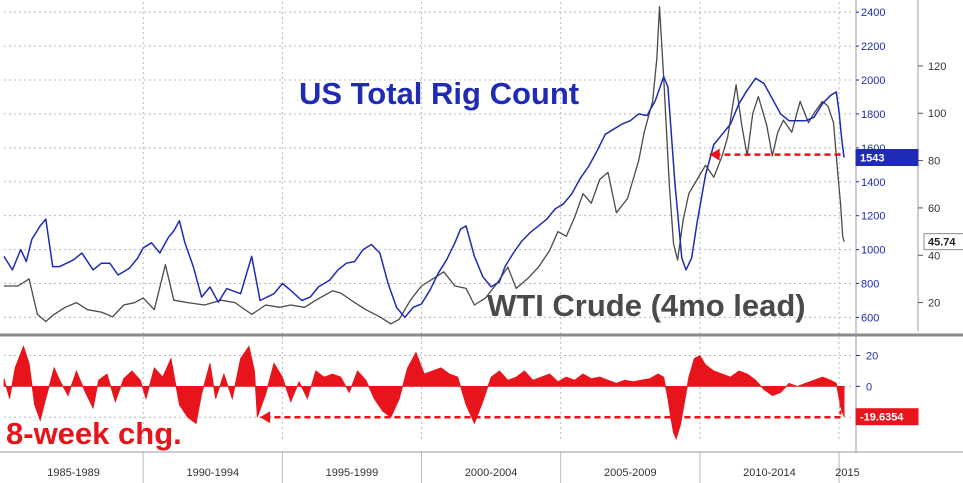 The height and width of the screenshot is (483, 963). What do you see at coordinates (869, 387) in the screenshot?
I see `lower-axis-tick-label: 0` at bounding box center [869, 387].